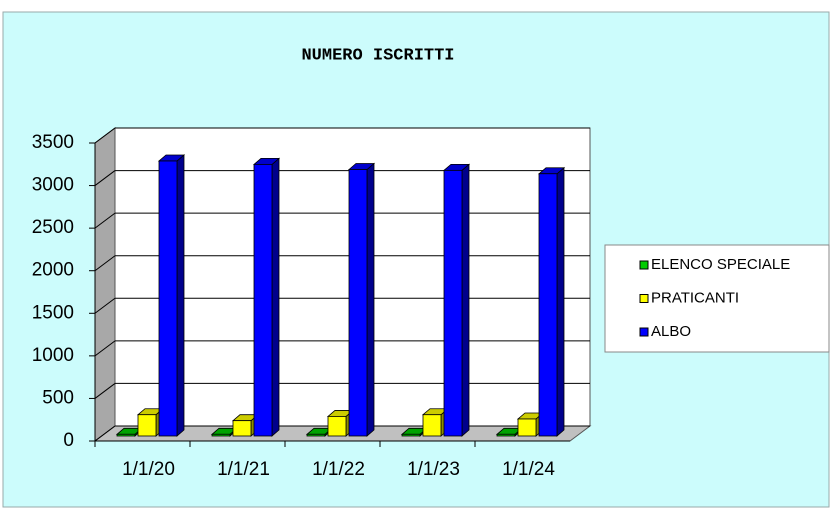 This screenshot has width=830, height=508. I want to click on x-tick-label: 1/1/23, so click(433, 469).